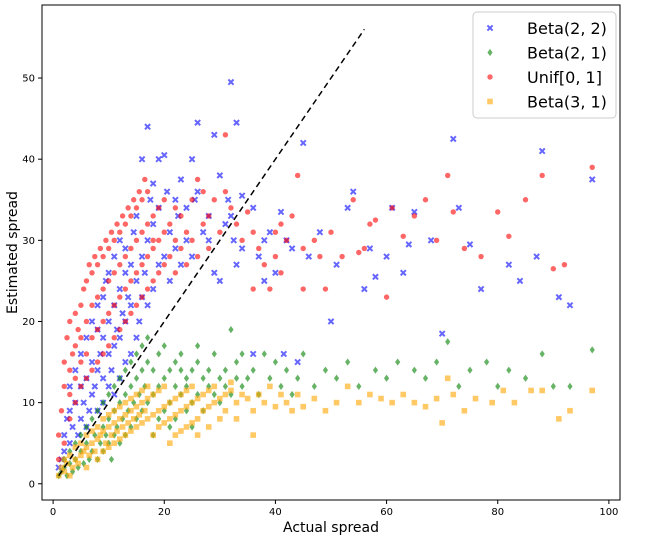 The image size is (657, 540). Describe the element at coordinates (275, 512) in the screenshot. I see `x-tick-label: 40` at that location.